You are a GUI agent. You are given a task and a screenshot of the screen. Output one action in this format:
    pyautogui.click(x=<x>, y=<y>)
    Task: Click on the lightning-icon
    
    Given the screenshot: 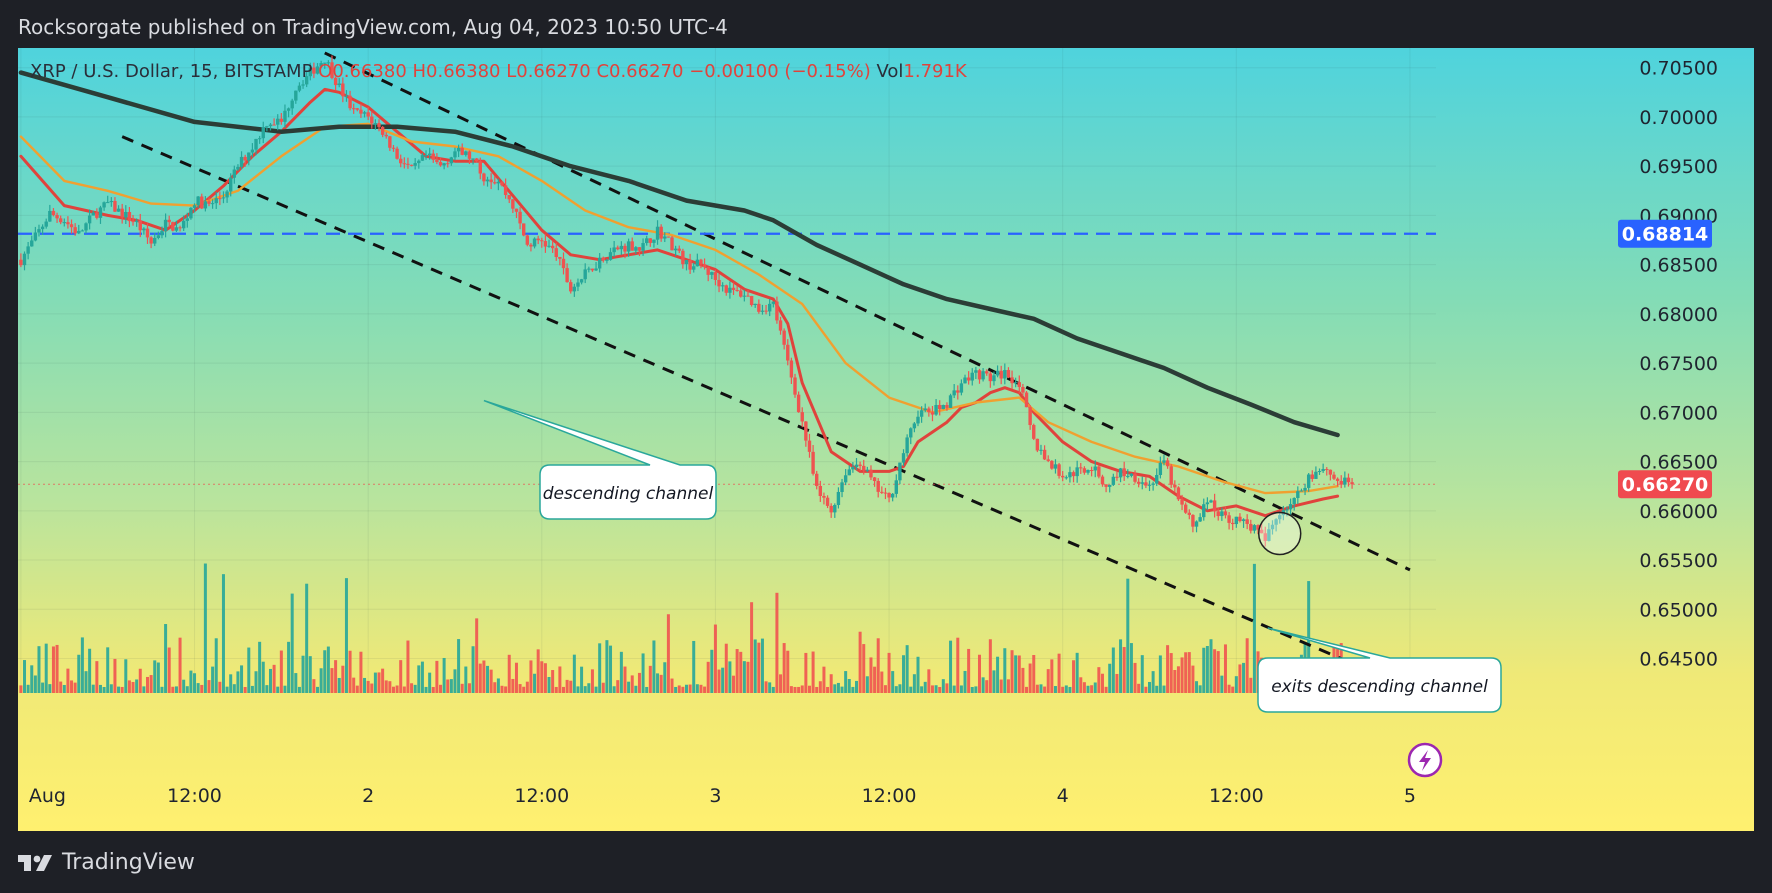 What is the action you would take?
    pyautogui.click(x=1425, y=760)
    